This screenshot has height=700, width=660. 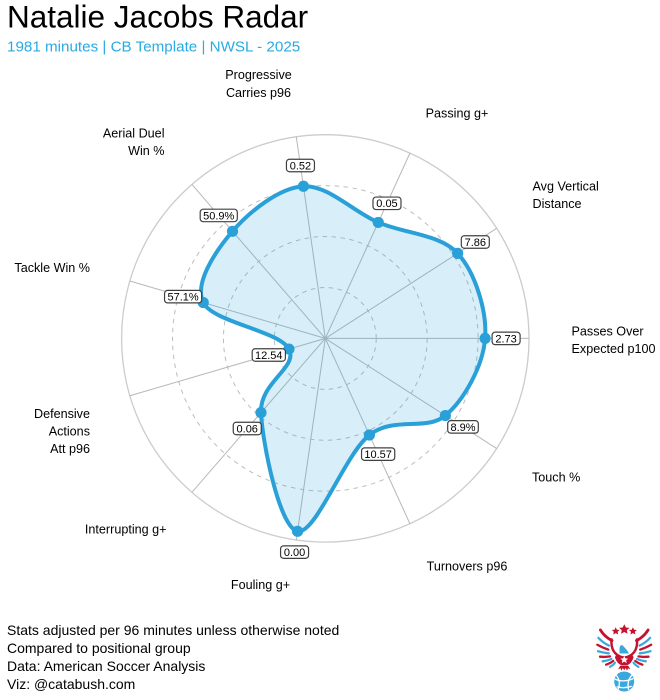 I want to click on svg-text: Data: American Soccer Analysis, so click(x=106, y=666).